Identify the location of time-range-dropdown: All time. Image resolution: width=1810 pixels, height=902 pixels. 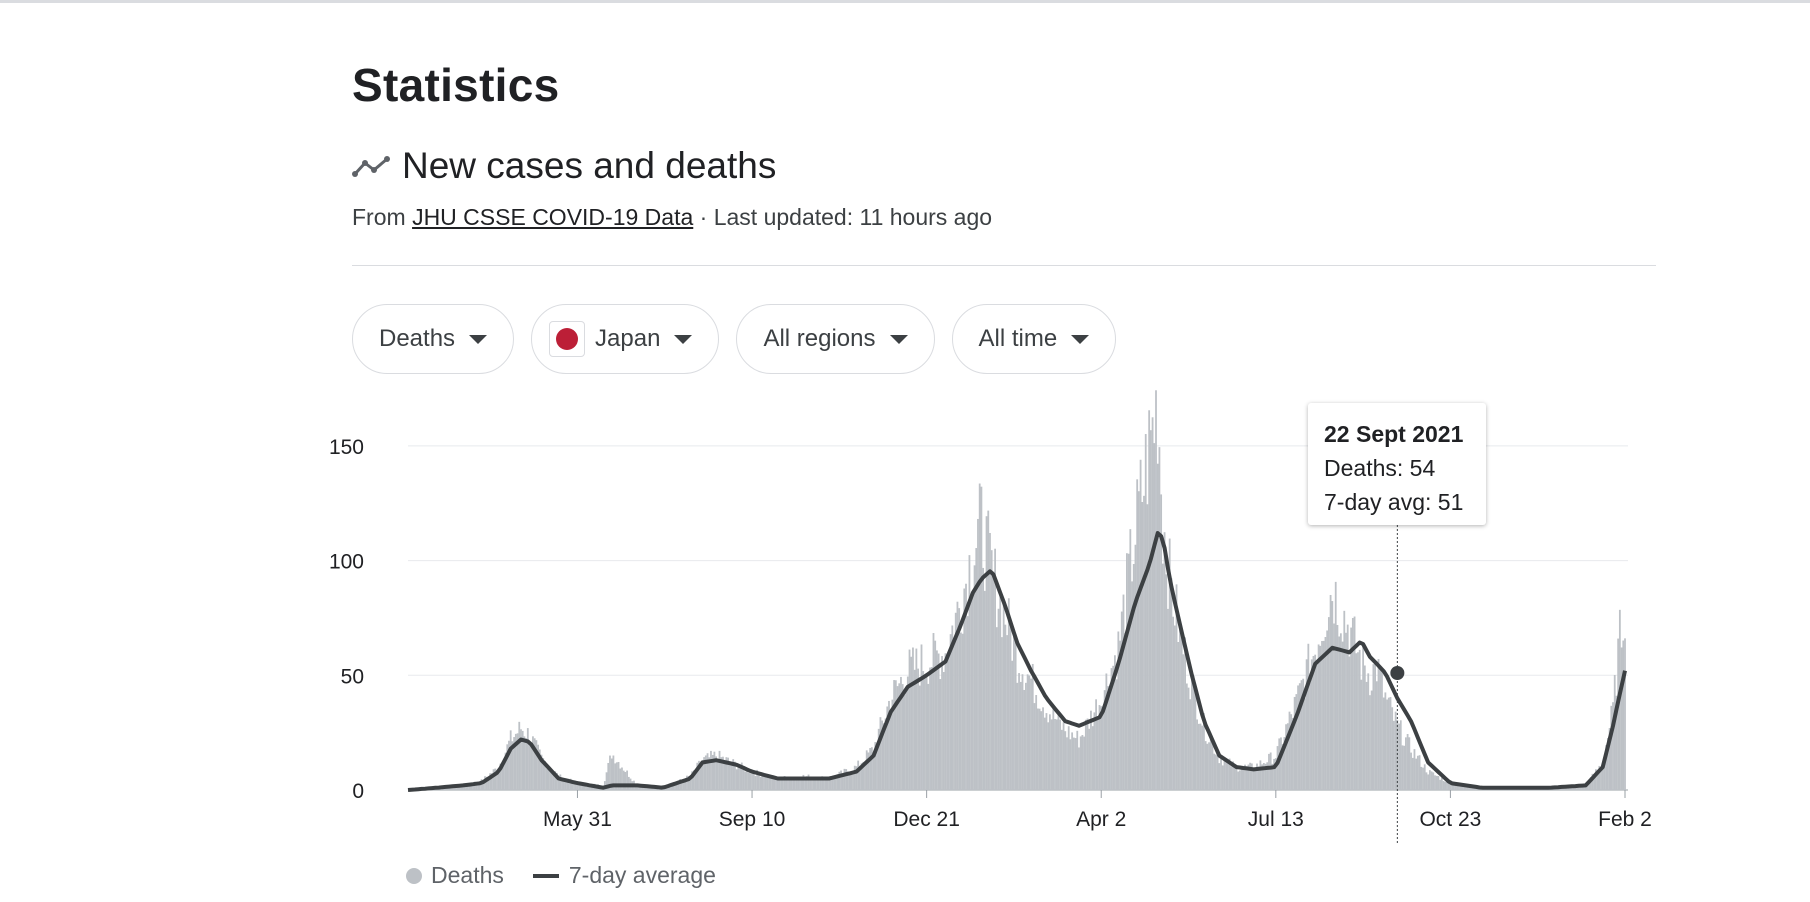
(1034, 339).